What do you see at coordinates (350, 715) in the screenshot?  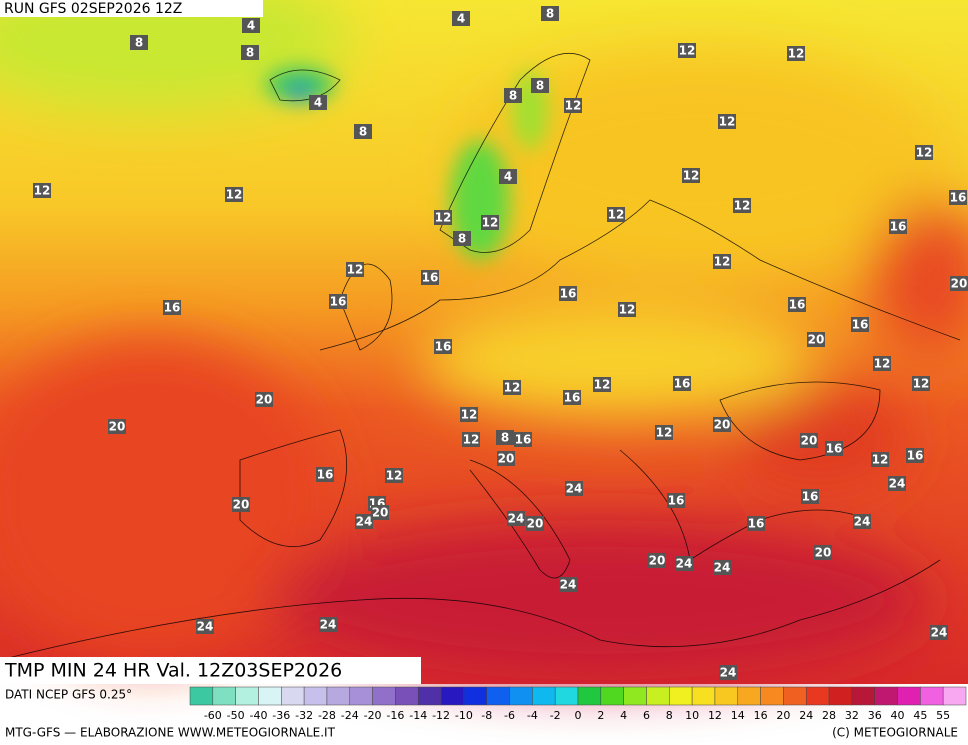 I see `colorbar-tick-label: -24` at bounding box center [350, 715].